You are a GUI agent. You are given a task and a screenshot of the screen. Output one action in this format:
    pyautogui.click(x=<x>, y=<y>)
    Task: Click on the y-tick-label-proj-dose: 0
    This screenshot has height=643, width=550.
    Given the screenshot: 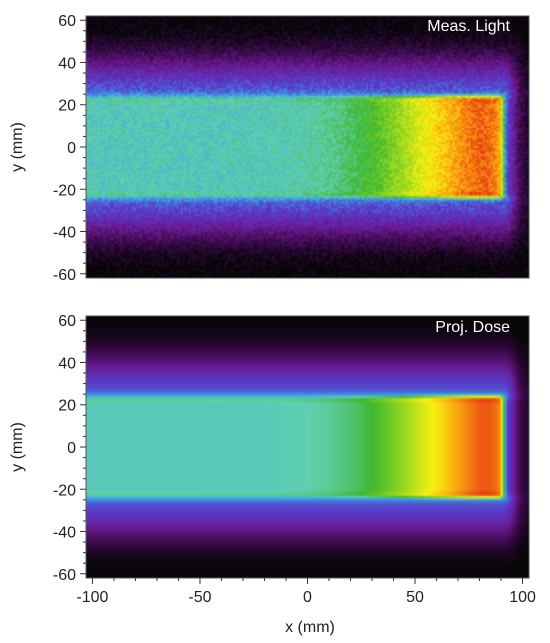 What is the action you would take?
    pyautogui.click(x=71, y=448)
    